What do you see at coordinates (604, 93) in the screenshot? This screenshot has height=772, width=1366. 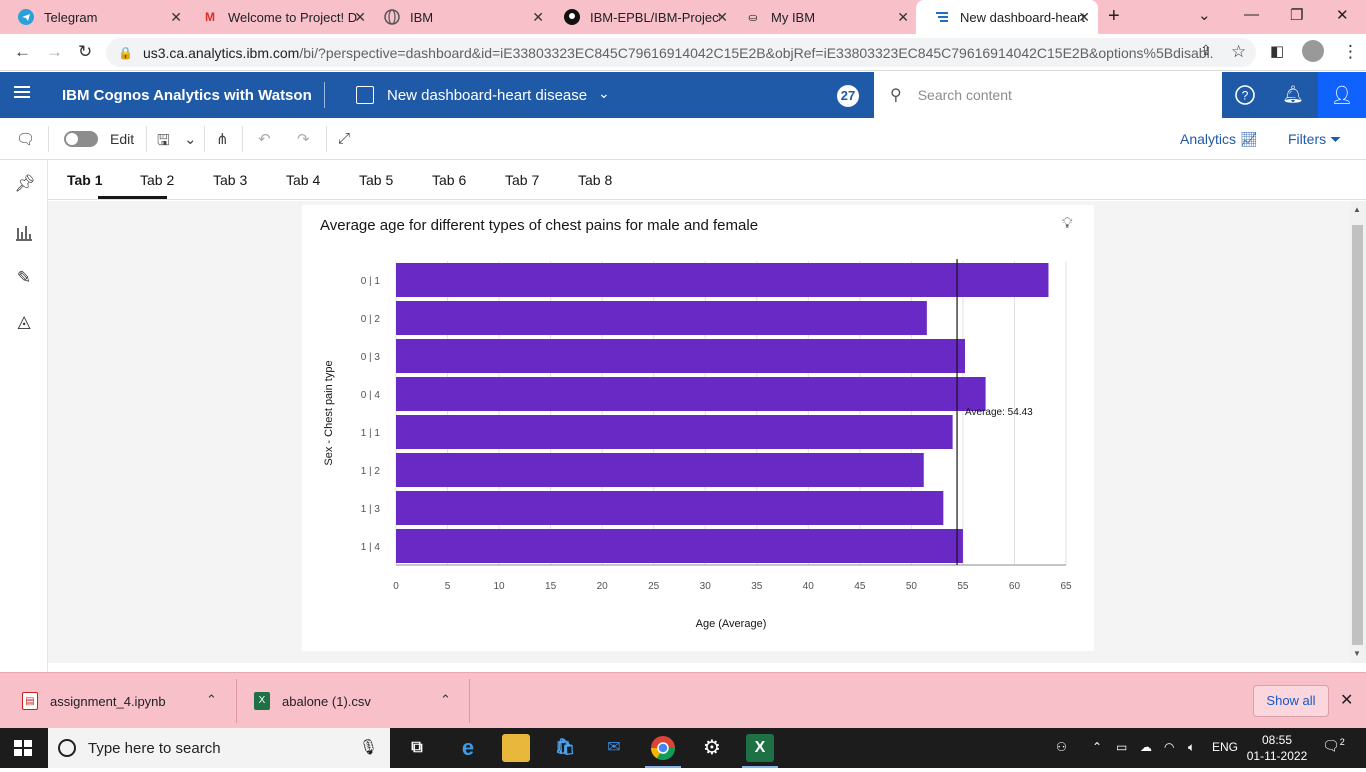 I see `chevron-down-icon: ⌄` at bounding box center [604, 93].